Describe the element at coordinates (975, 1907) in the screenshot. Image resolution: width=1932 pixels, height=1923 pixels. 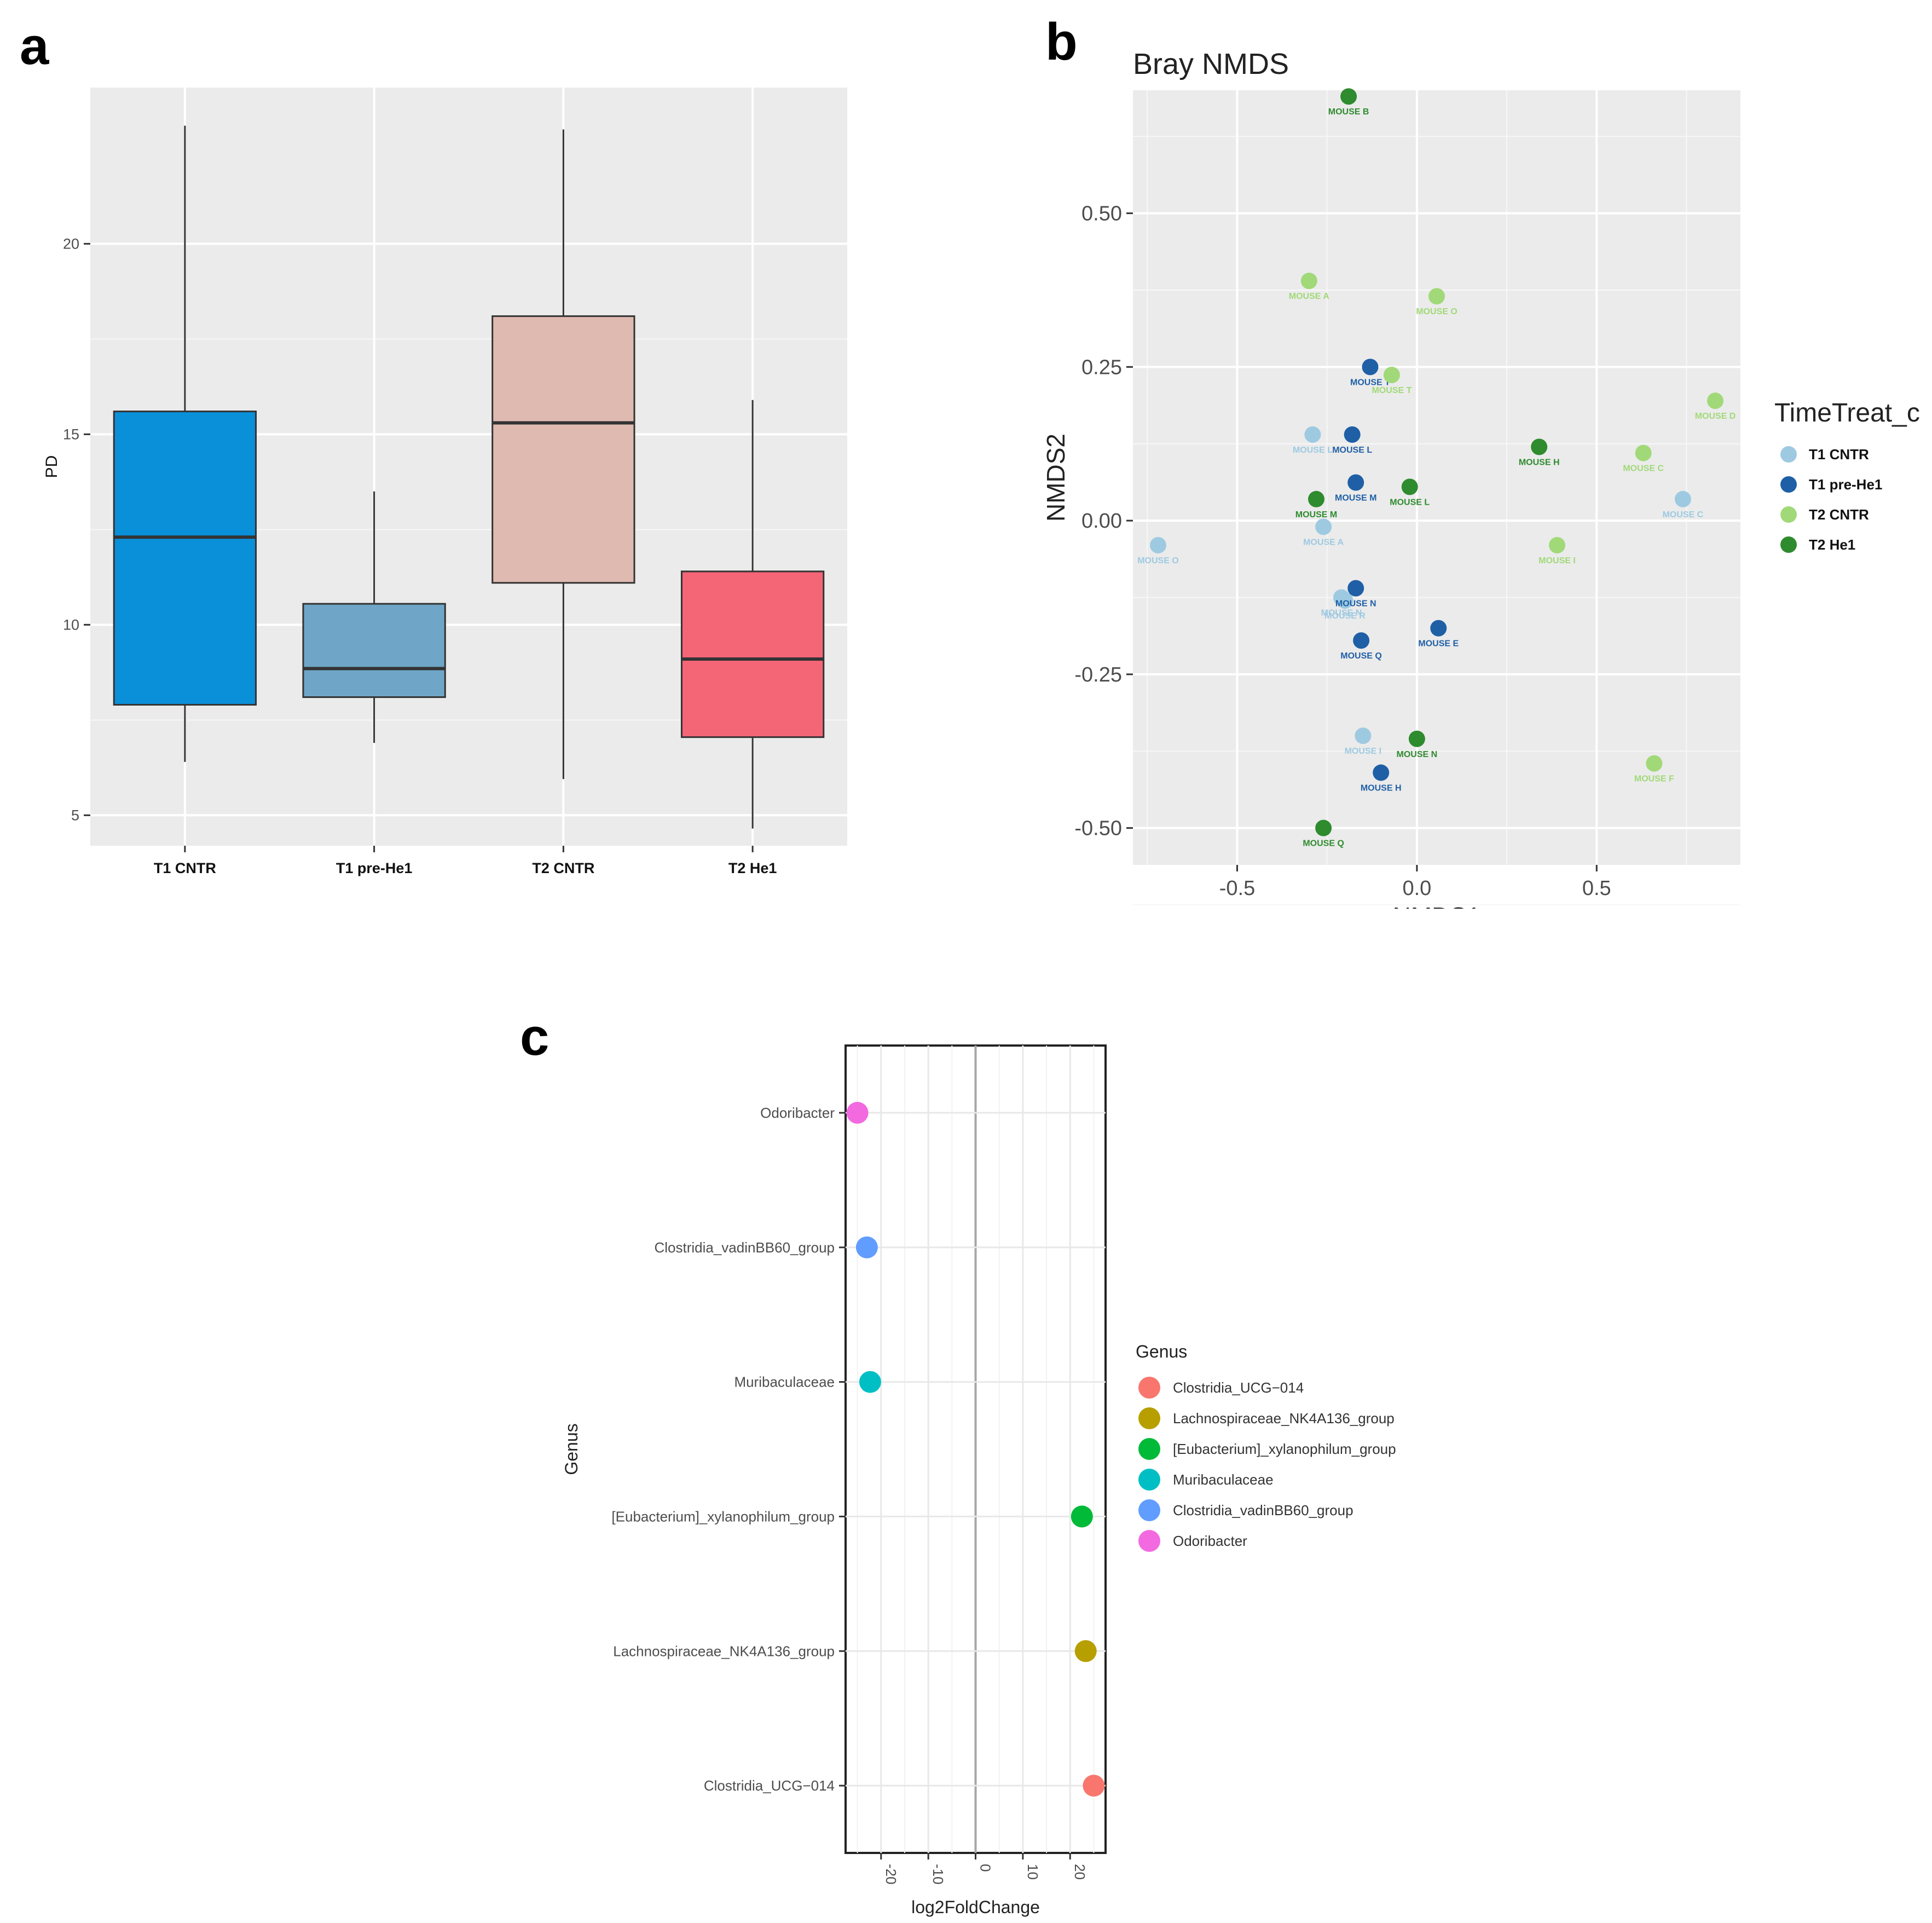
I see `x-axis-label: log2FoldChange` at that location.